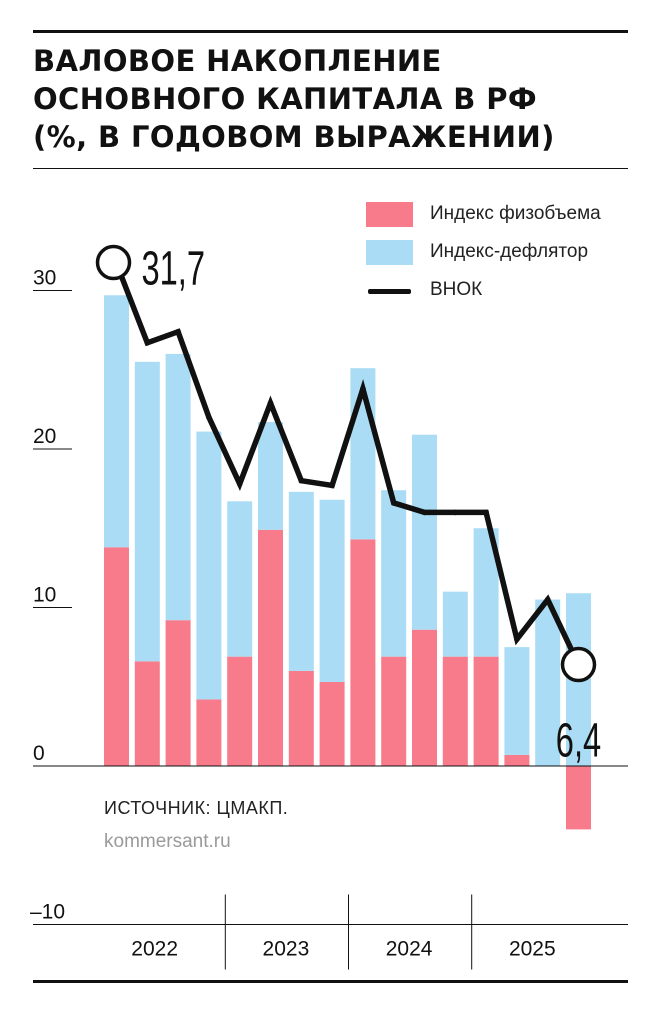 The width and height of the screenshot is (660, 1013). Describe the element at coordinates (515, 213) in the screenshot. I see `legend-label: Индекс физобъема` at that location.